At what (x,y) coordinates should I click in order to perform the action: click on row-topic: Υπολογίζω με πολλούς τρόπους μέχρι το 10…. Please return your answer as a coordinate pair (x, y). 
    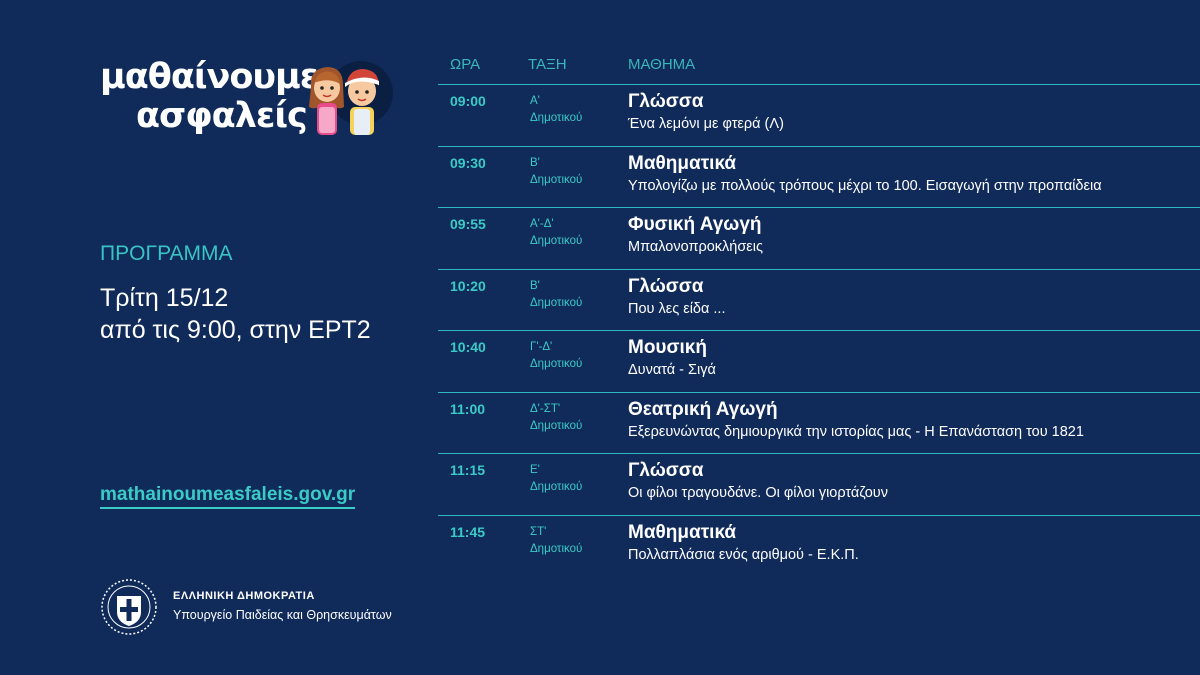
    Looking at the image, I should click on (865, 185).